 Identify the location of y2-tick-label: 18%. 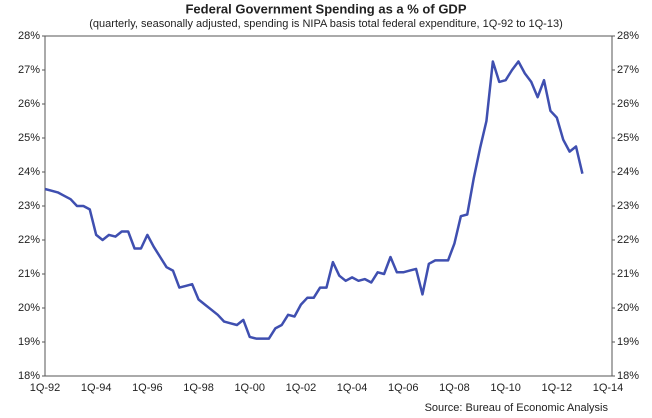
(628, 376).